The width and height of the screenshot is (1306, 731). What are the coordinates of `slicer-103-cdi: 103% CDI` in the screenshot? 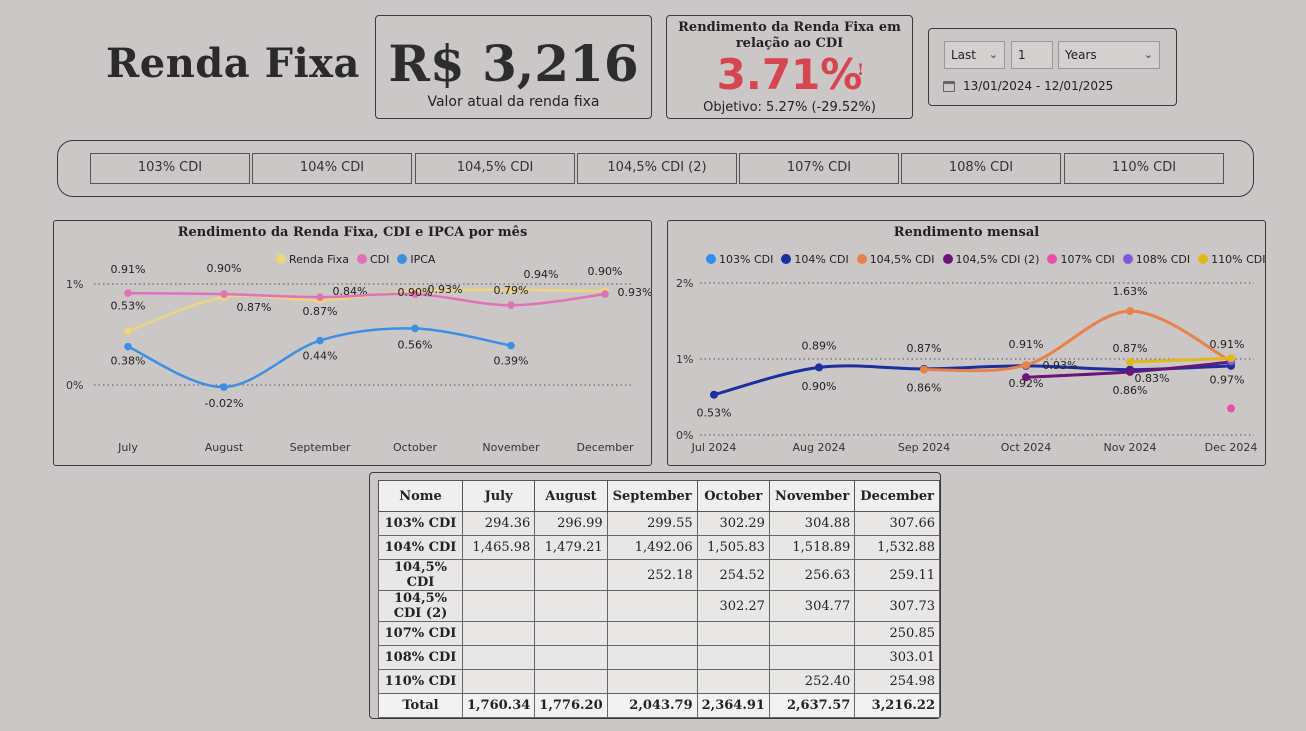 It's located at (170, 168).